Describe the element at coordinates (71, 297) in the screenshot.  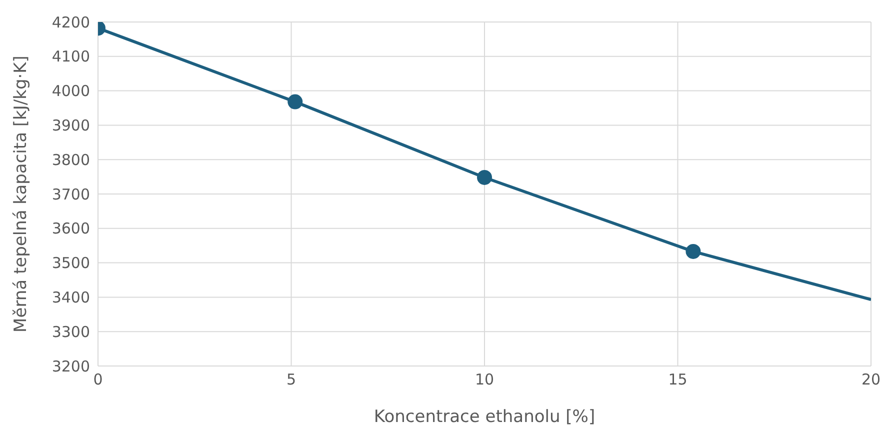
I see `y-tick-label: 3400` at that location.